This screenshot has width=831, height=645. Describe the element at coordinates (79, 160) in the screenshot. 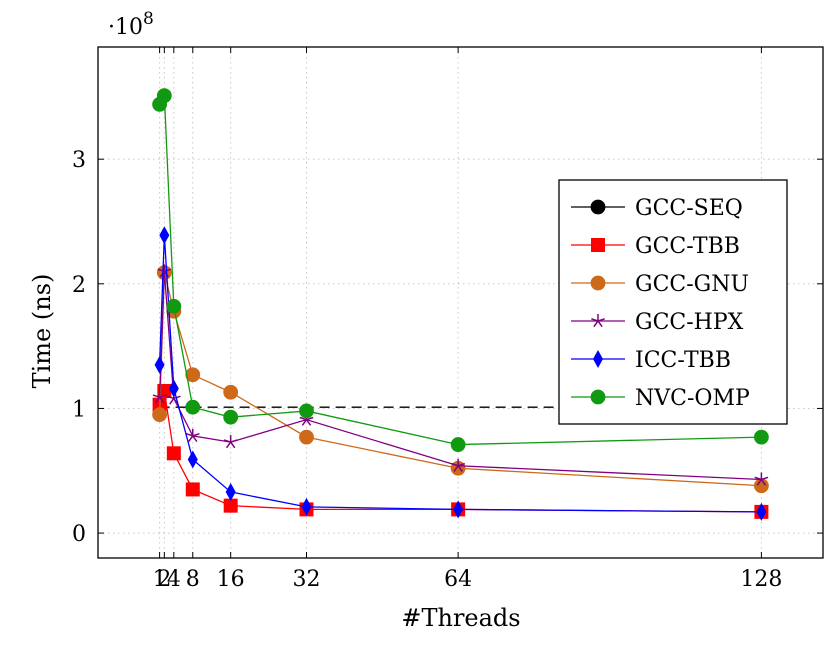

I see `y-tick-label: 3` at that location.